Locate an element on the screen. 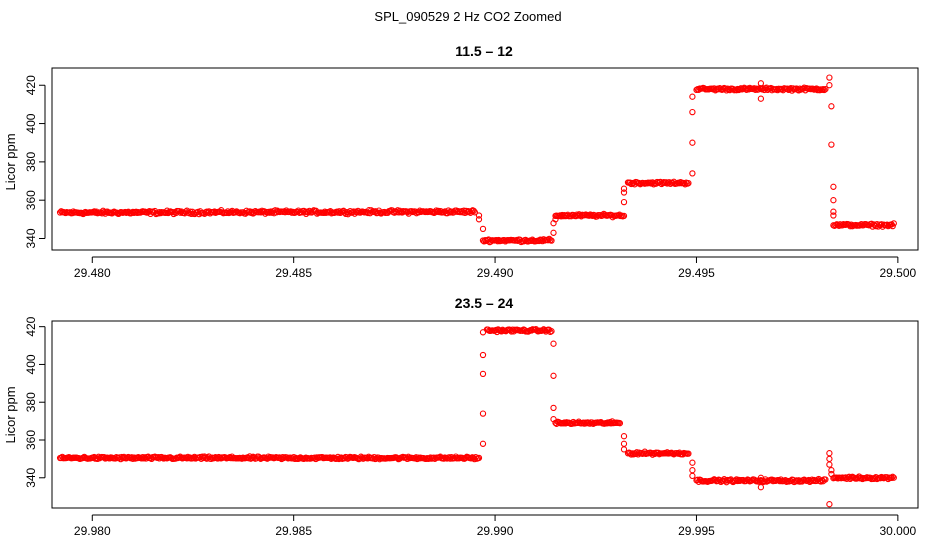 The image size is (936, 540). x-tick-label: 29.980 is located at coordinates (92, 531).